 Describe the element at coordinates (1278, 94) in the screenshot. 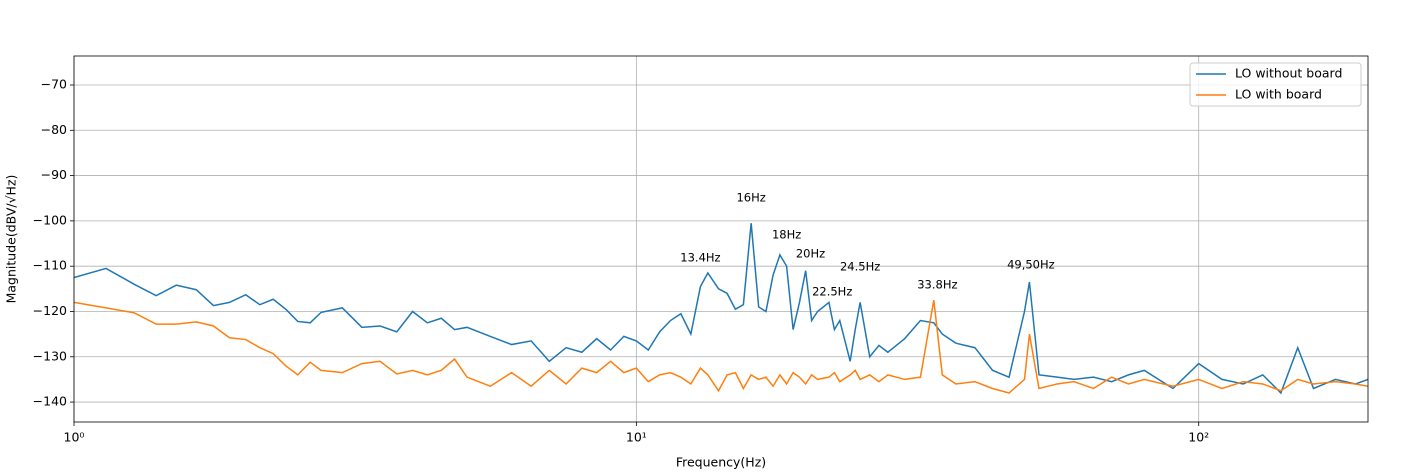

I see `legend-label: LO with board` at that location.